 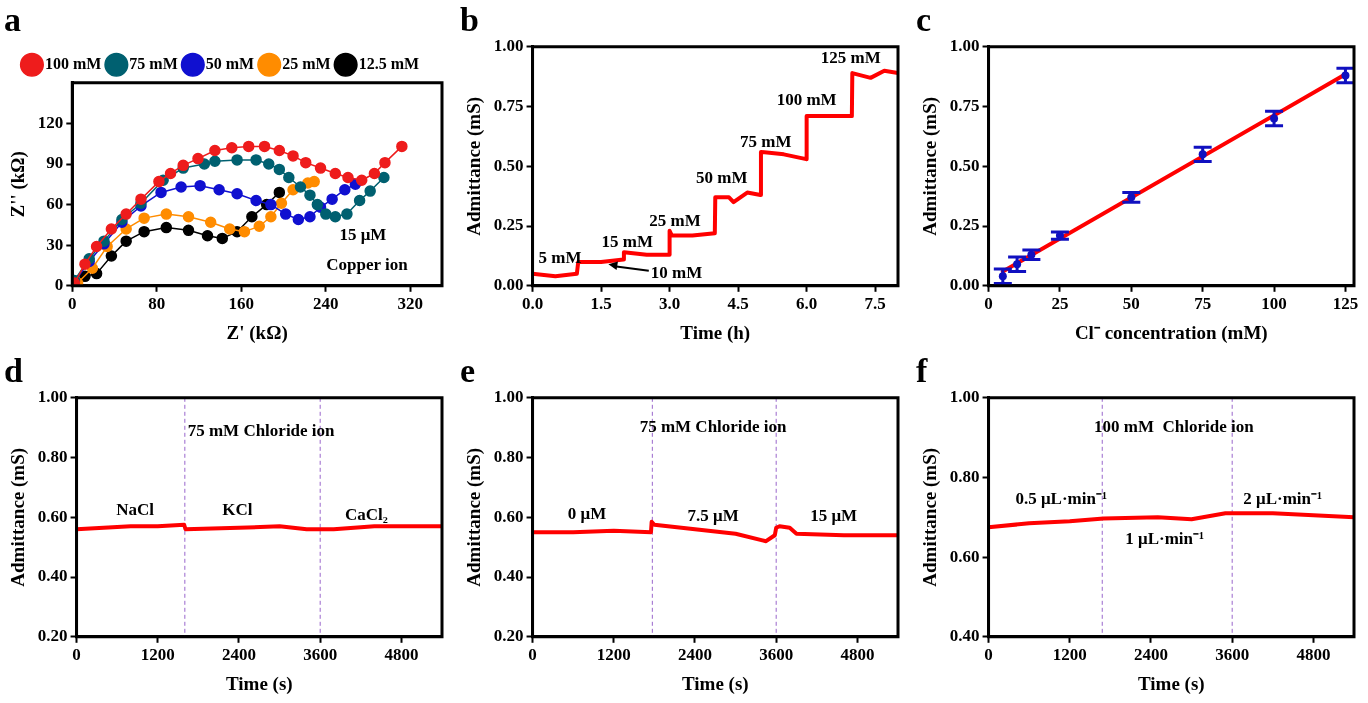 What do you see at coordinates (1274, 304) in the screenshot?
I see `x-tick-label: 100` at bounding box center [1274, 304].